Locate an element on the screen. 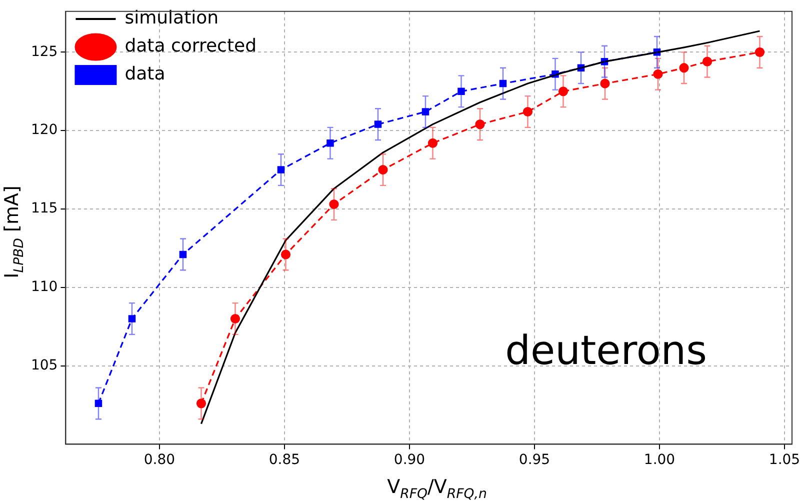 The height and width of the screenshot is (502, 811). x-tick-label: 0.95 is located at coordinates (534, 460).